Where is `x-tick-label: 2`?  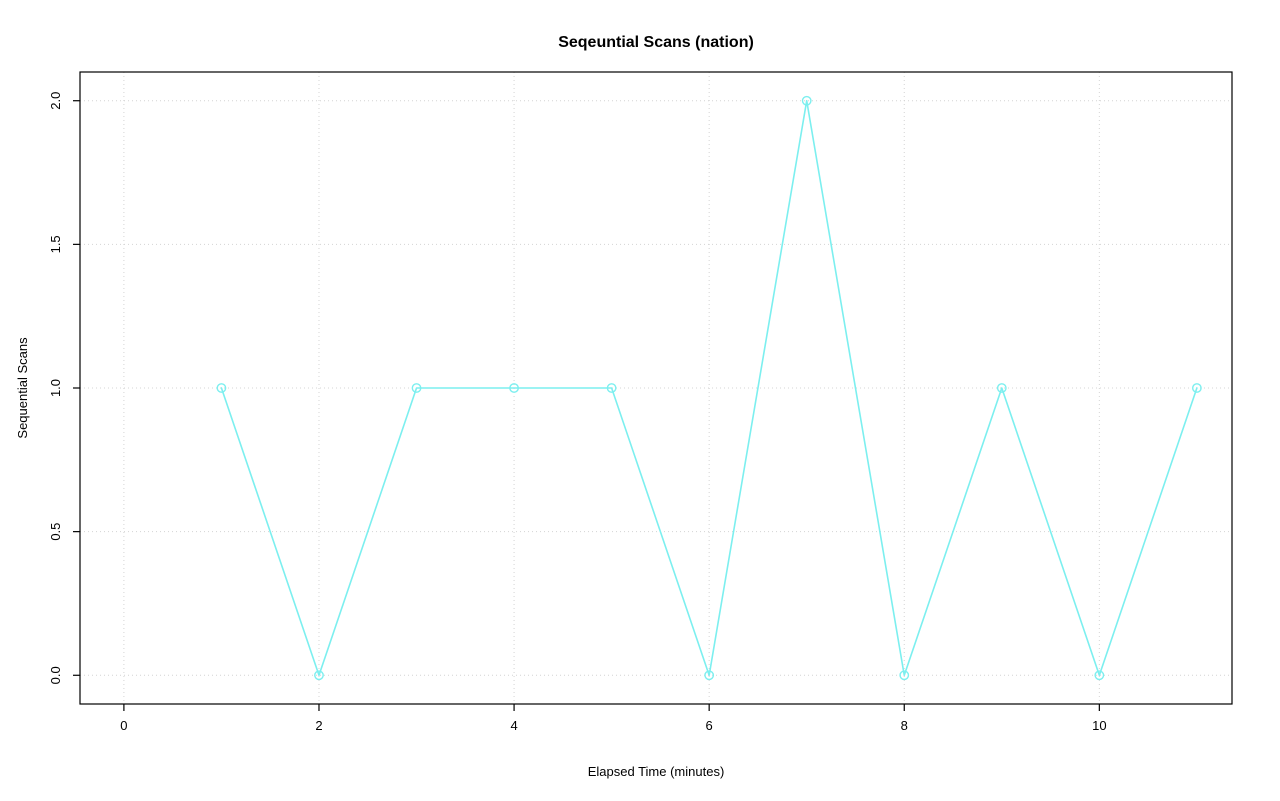
x-tick-label: 2 is located at coordinates (318, 725).